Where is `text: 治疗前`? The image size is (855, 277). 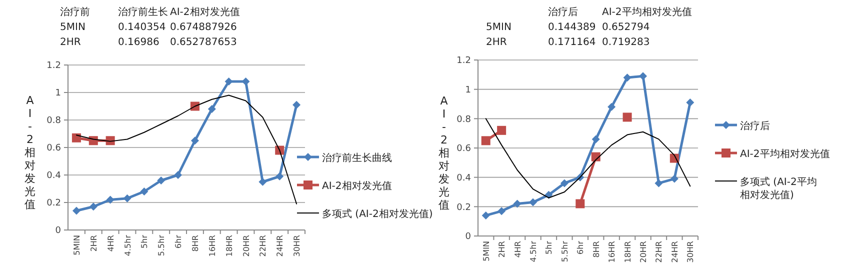 text: 治疗前 is located at coordinates (75, 12).